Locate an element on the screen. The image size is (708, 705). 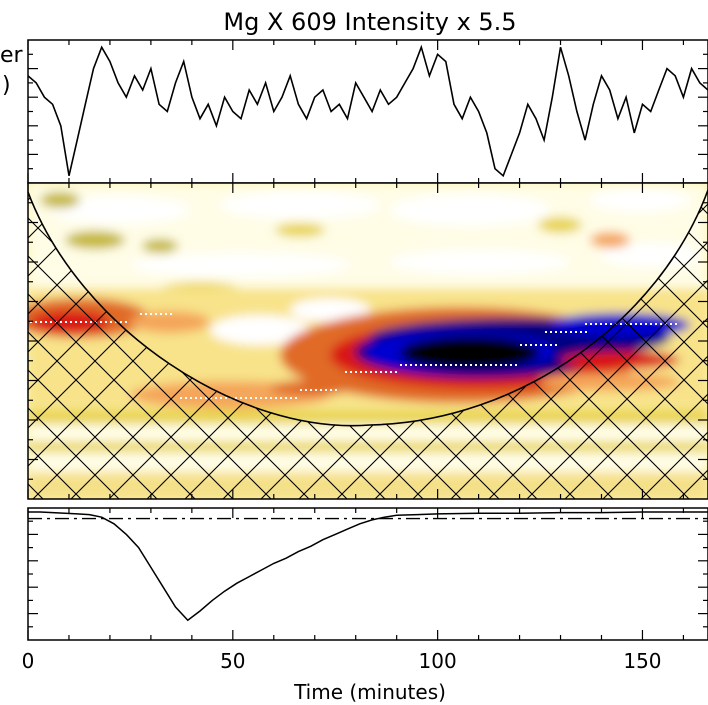
x-tick-label: 150 is located at coordinates (642, 661).